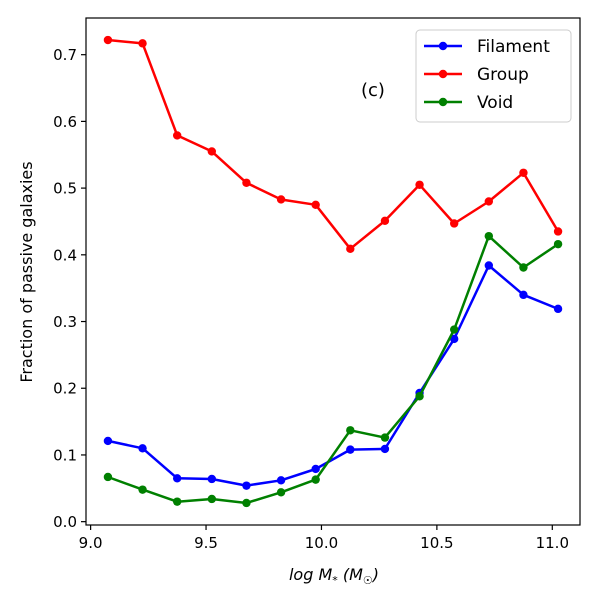 This screenshot has width=600, height=600. What do you see at coordinates (495, 103) in the screenshot?
I see `legend-label-void: Void` at bounding box center [495, 103].